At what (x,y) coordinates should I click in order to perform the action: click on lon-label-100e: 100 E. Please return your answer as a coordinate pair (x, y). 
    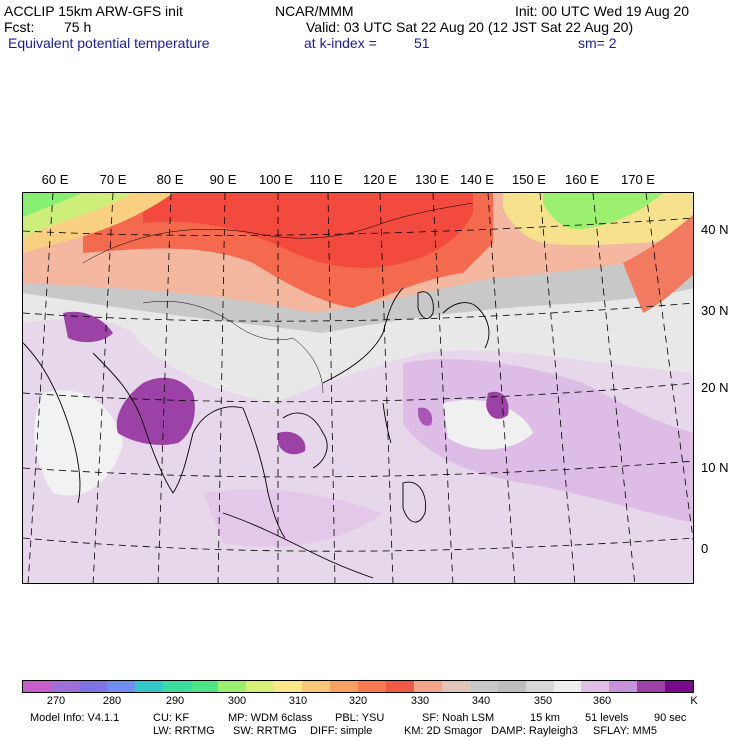
    Looking at the image, I should click on (276, 179).